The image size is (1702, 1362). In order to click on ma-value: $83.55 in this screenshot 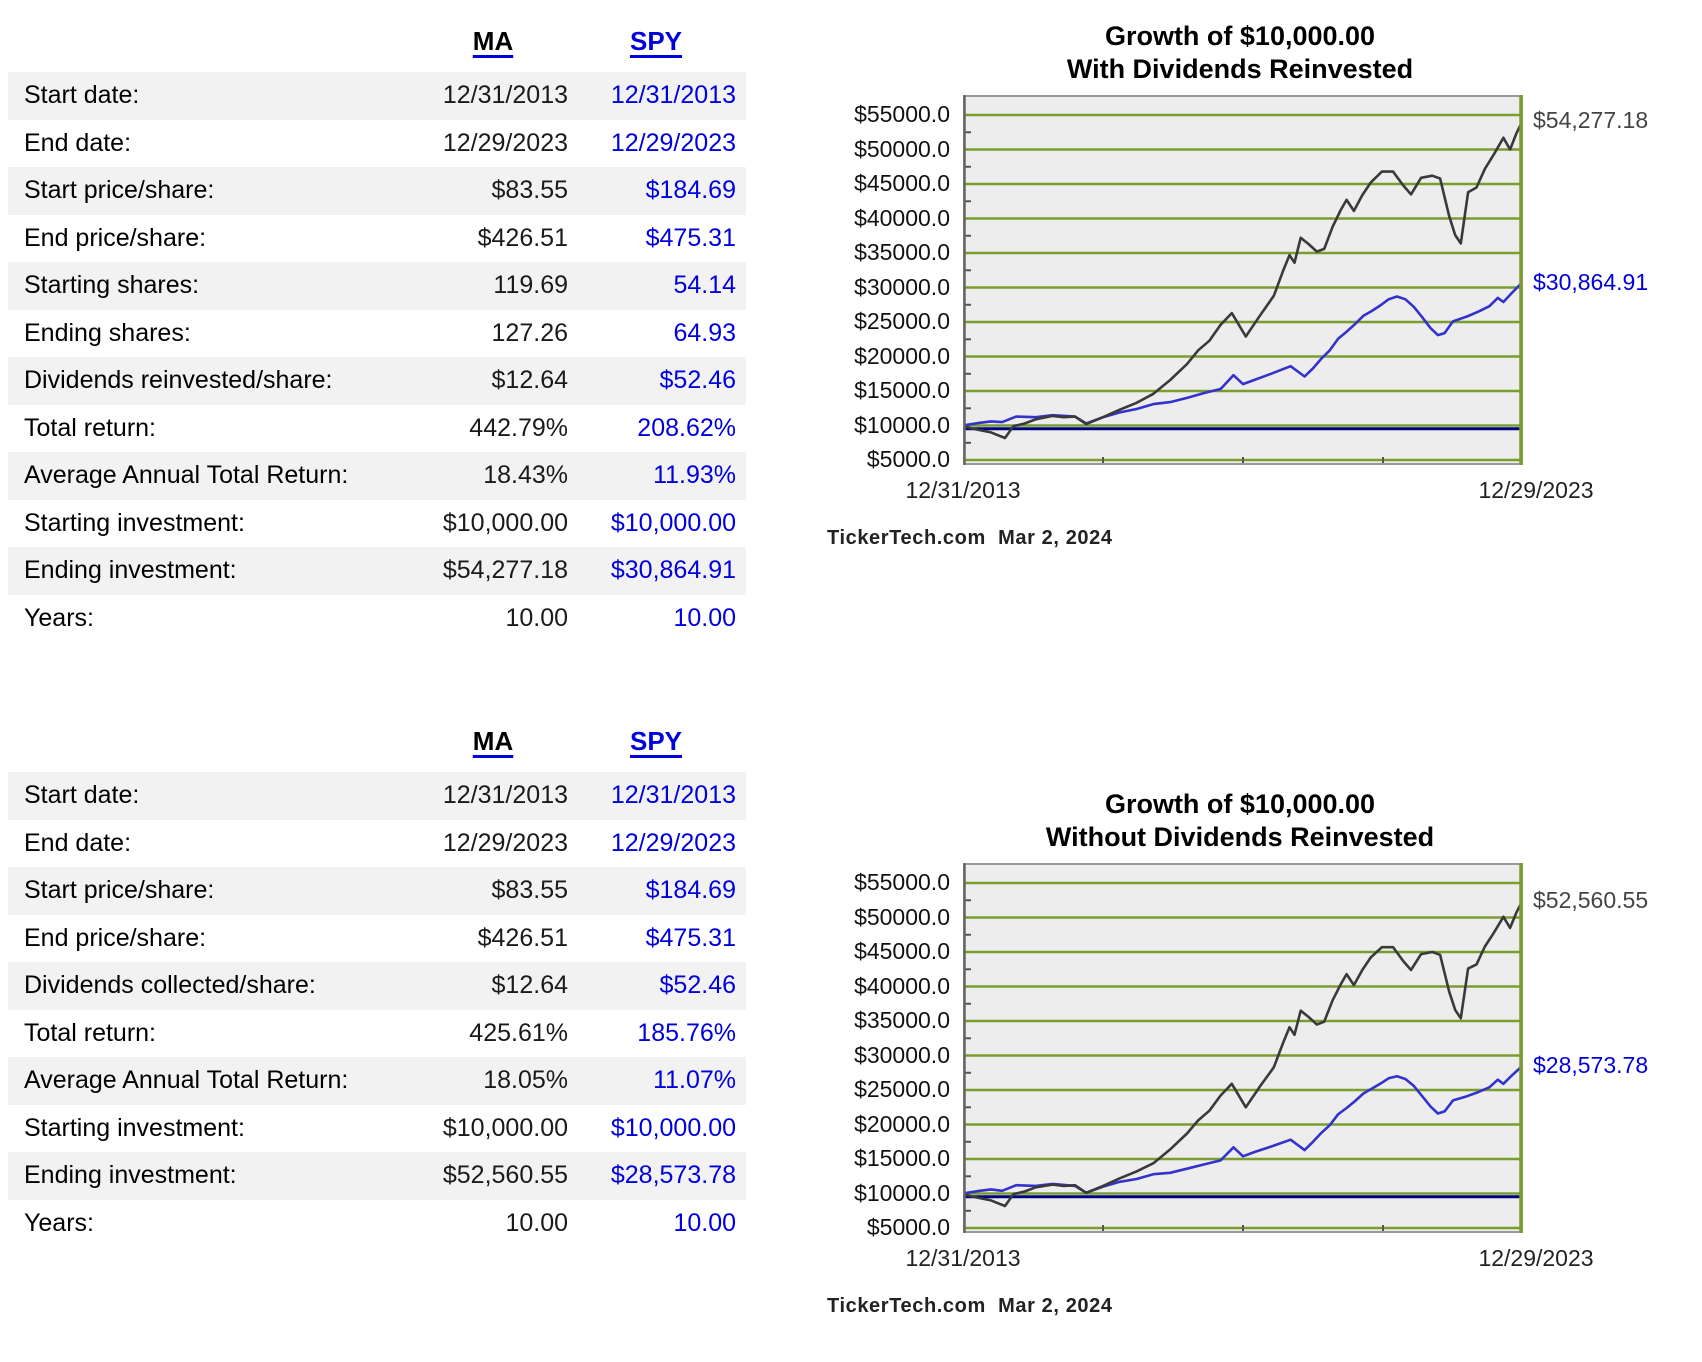, I will do `click(529, 190)`.